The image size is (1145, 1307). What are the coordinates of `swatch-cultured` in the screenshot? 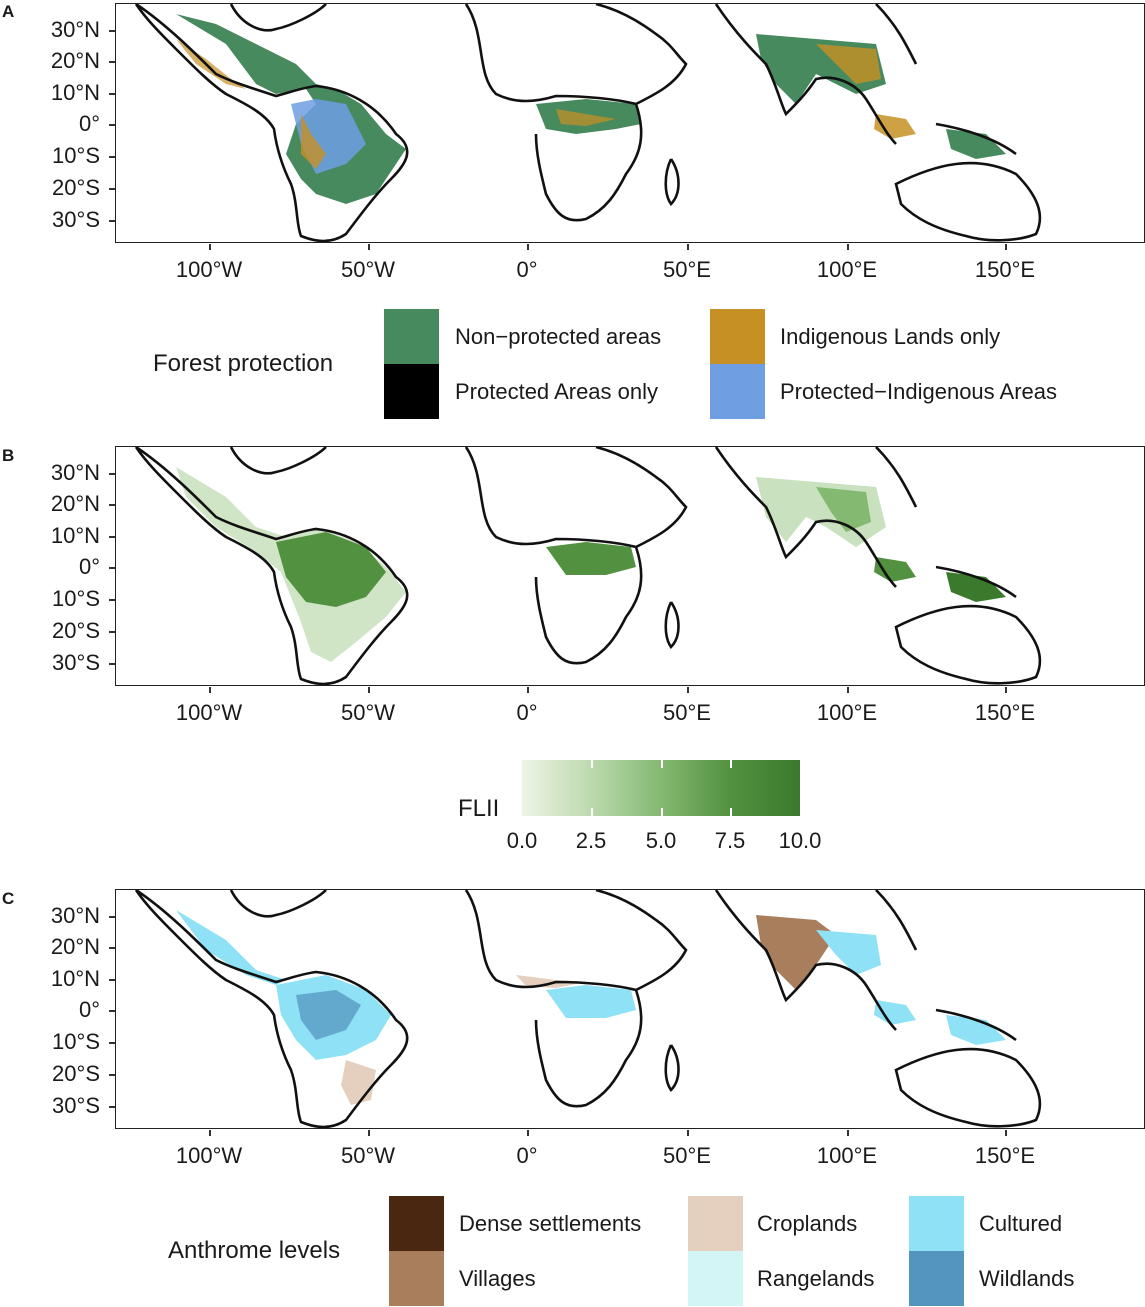 It's located at (936, 1223).